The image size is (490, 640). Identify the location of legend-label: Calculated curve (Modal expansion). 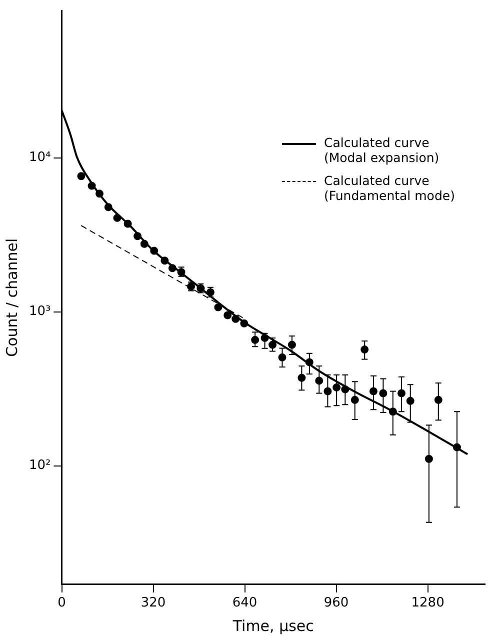
(382, 150).